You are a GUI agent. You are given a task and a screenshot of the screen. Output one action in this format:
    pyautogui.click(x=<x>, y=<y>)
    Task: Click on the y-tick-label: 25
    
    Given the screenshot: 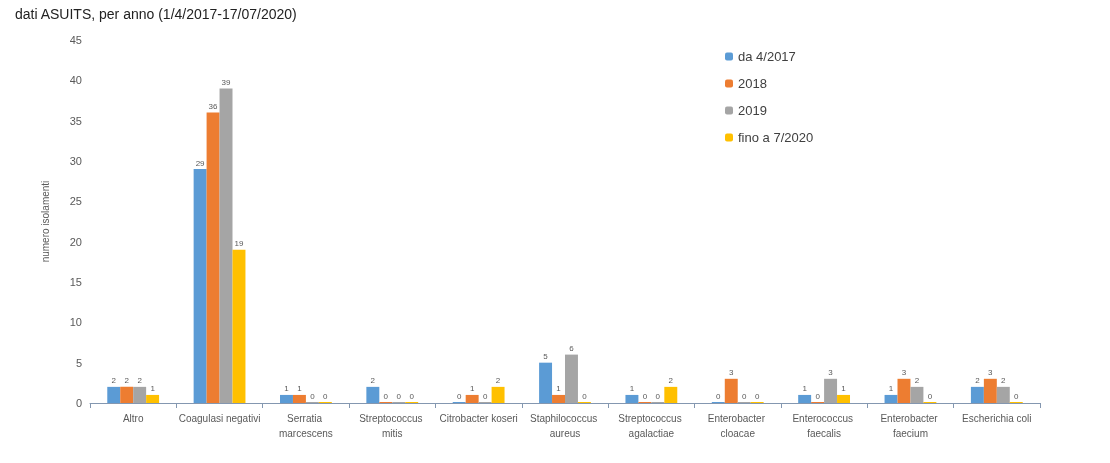 What is the action you would take?
    pyautogui.click(x=75, y=201)
    